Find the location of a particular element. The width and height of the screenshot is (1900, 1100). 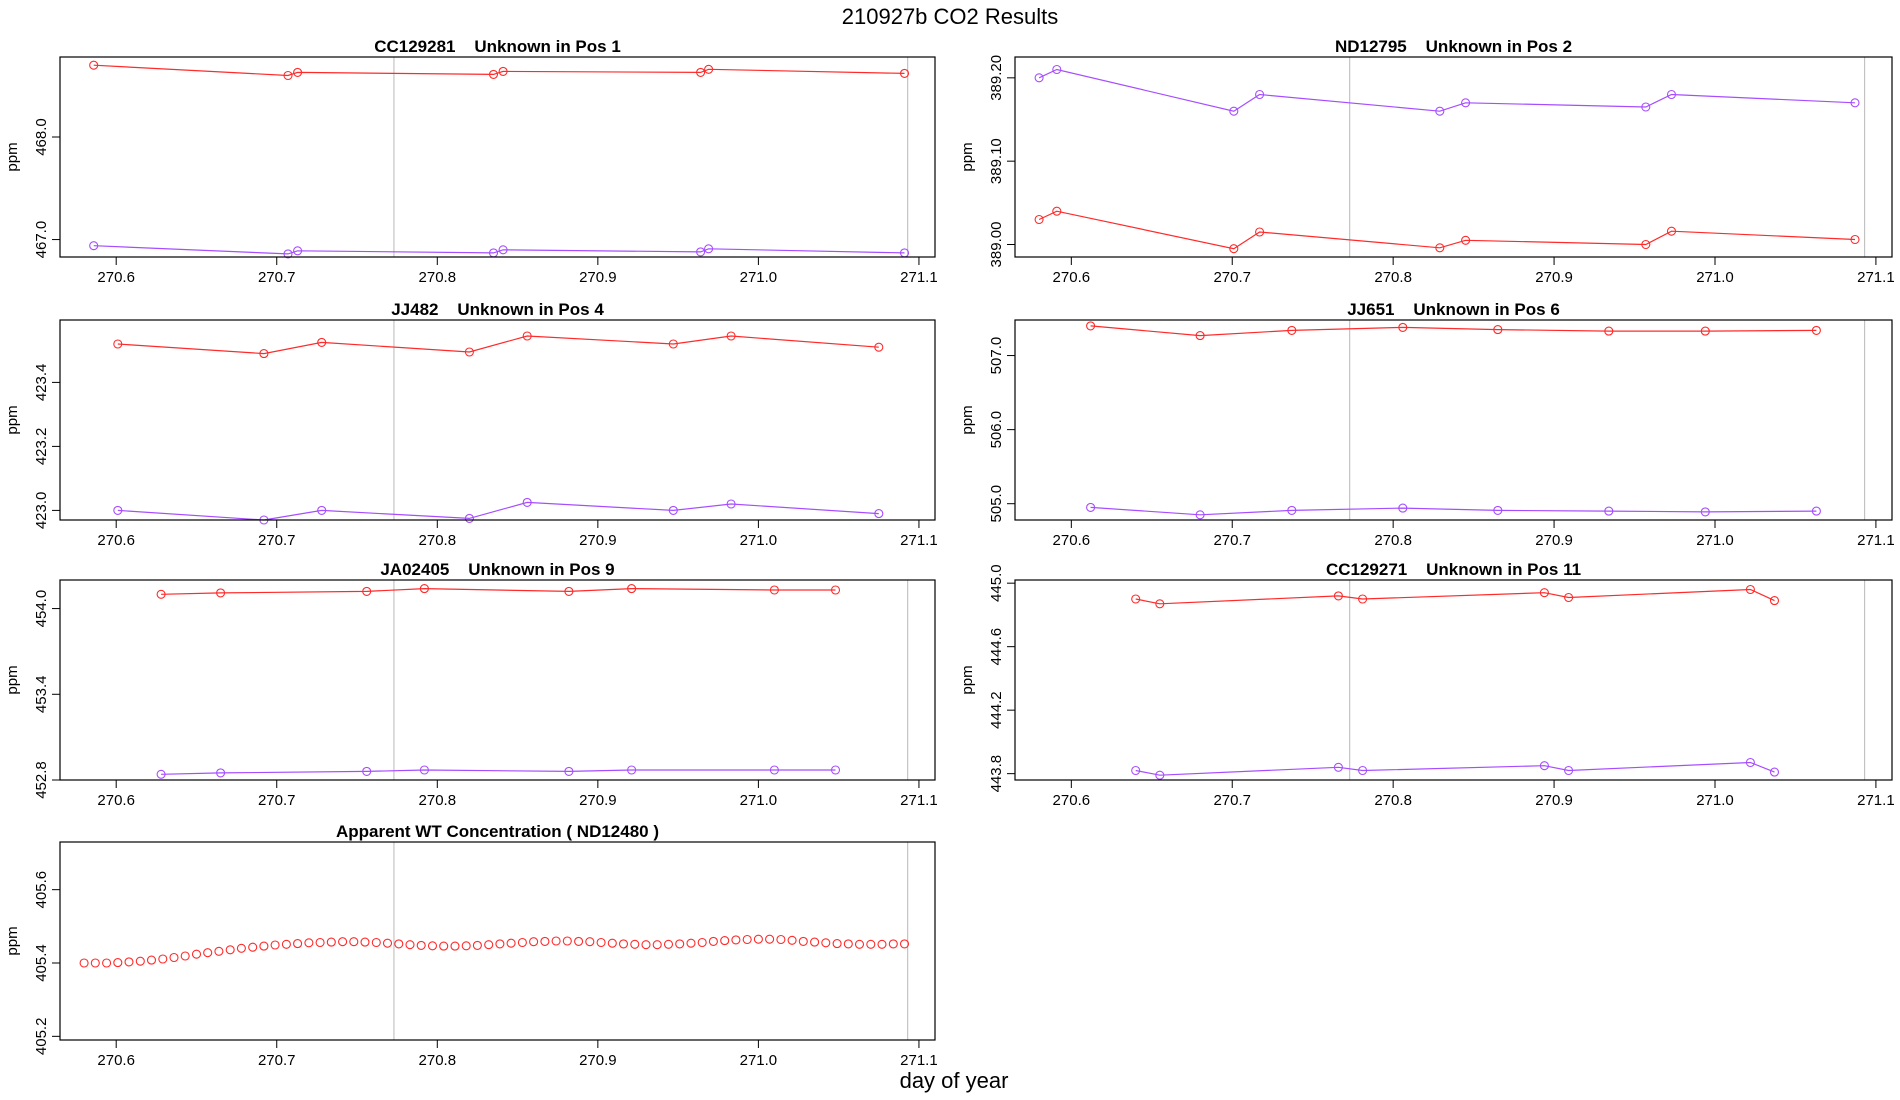

y-tick-label: 423.0 is located at coordinates (41, 511).